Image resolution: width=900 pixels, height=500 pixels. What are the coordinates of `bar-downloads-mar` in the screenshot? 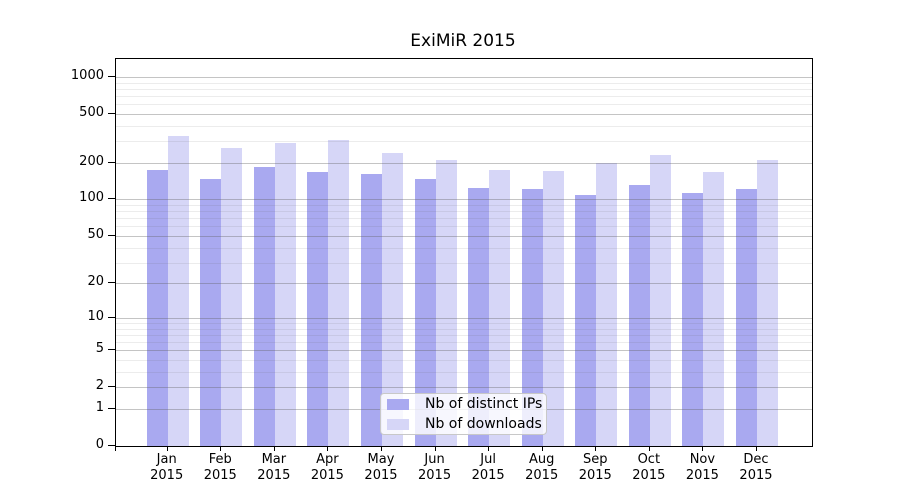 It's located at (285, 294).